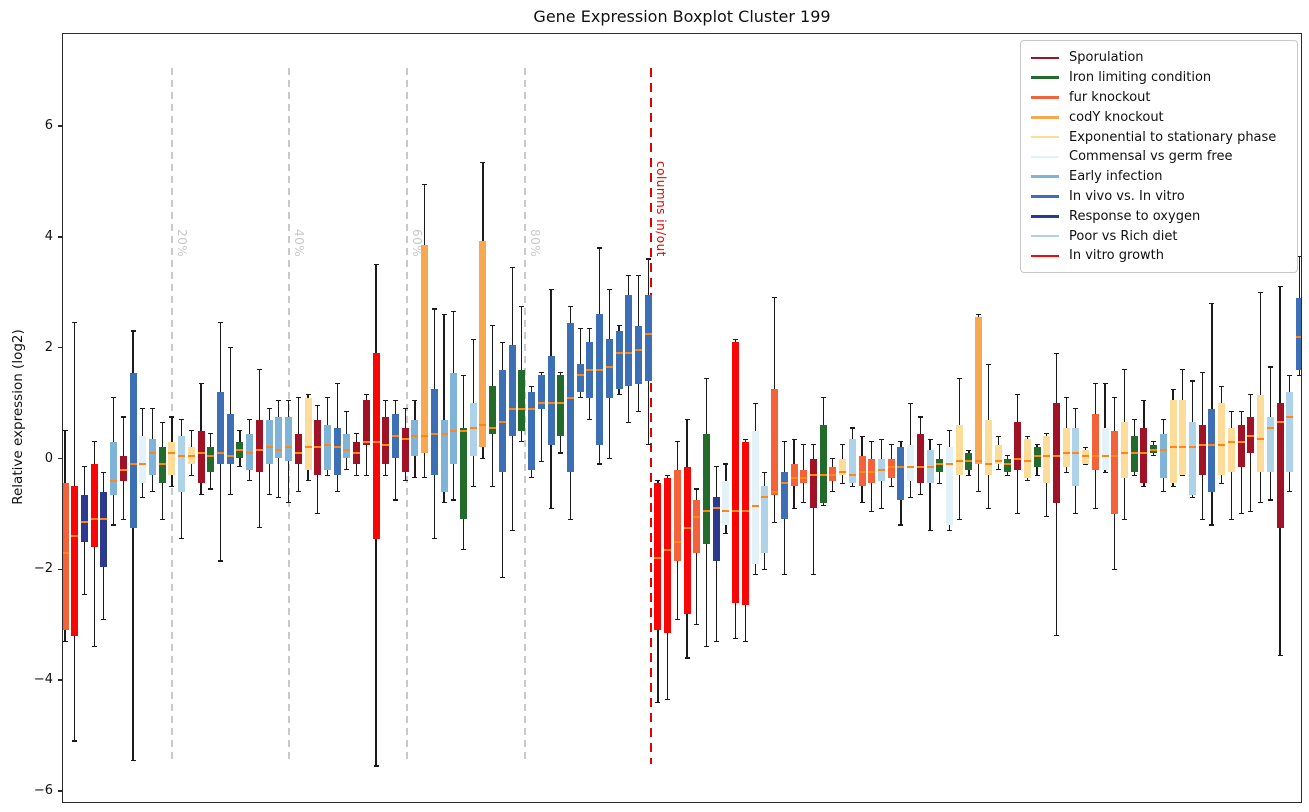 The image size is (1309, 812). Describe the element at coordinates (580, 363) in the screenshot. I see `whisker-line` at that location.